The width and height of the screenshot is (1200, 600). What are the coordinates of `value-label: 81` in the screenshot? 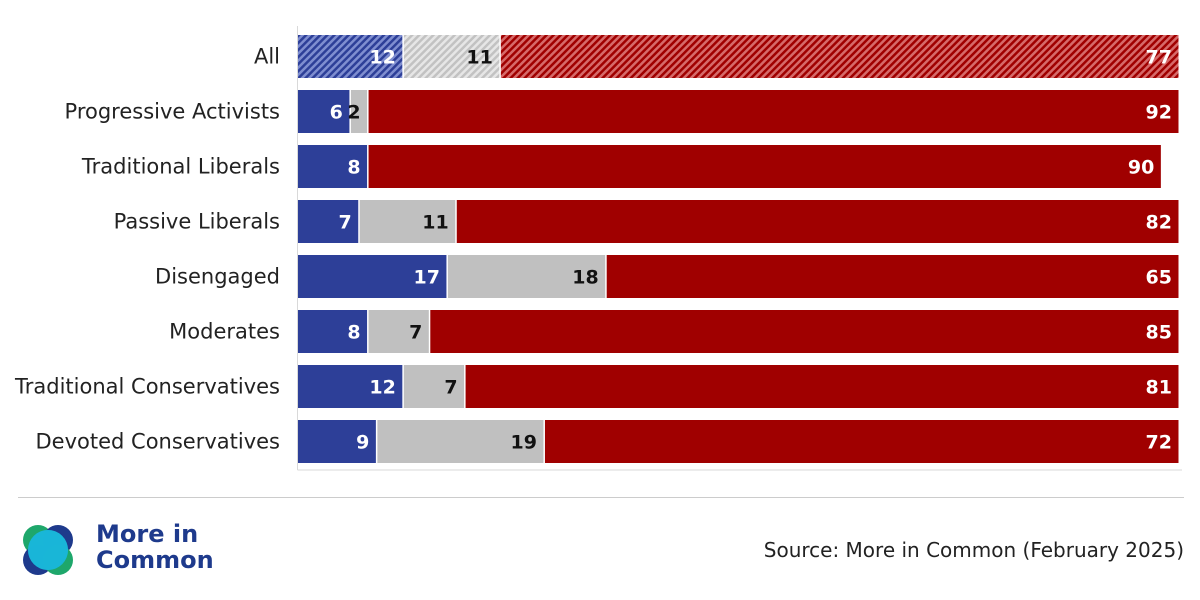 It's located at (1159, 388).